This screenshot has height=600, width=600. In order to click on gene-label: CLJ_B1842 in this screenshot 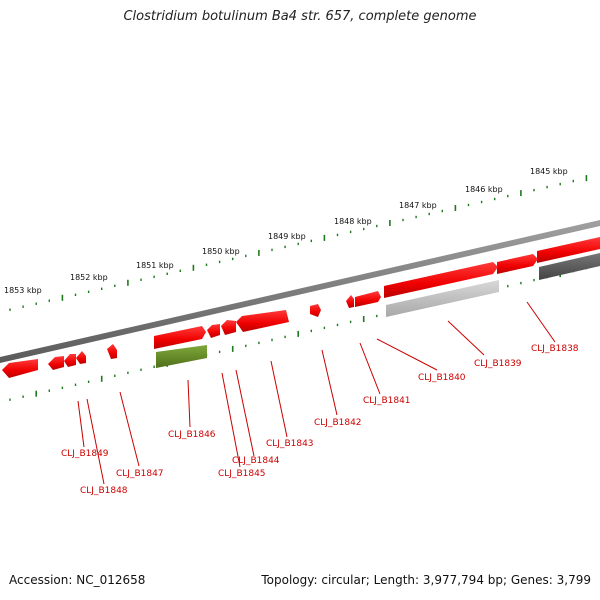, I will do `click(338, 423)`.